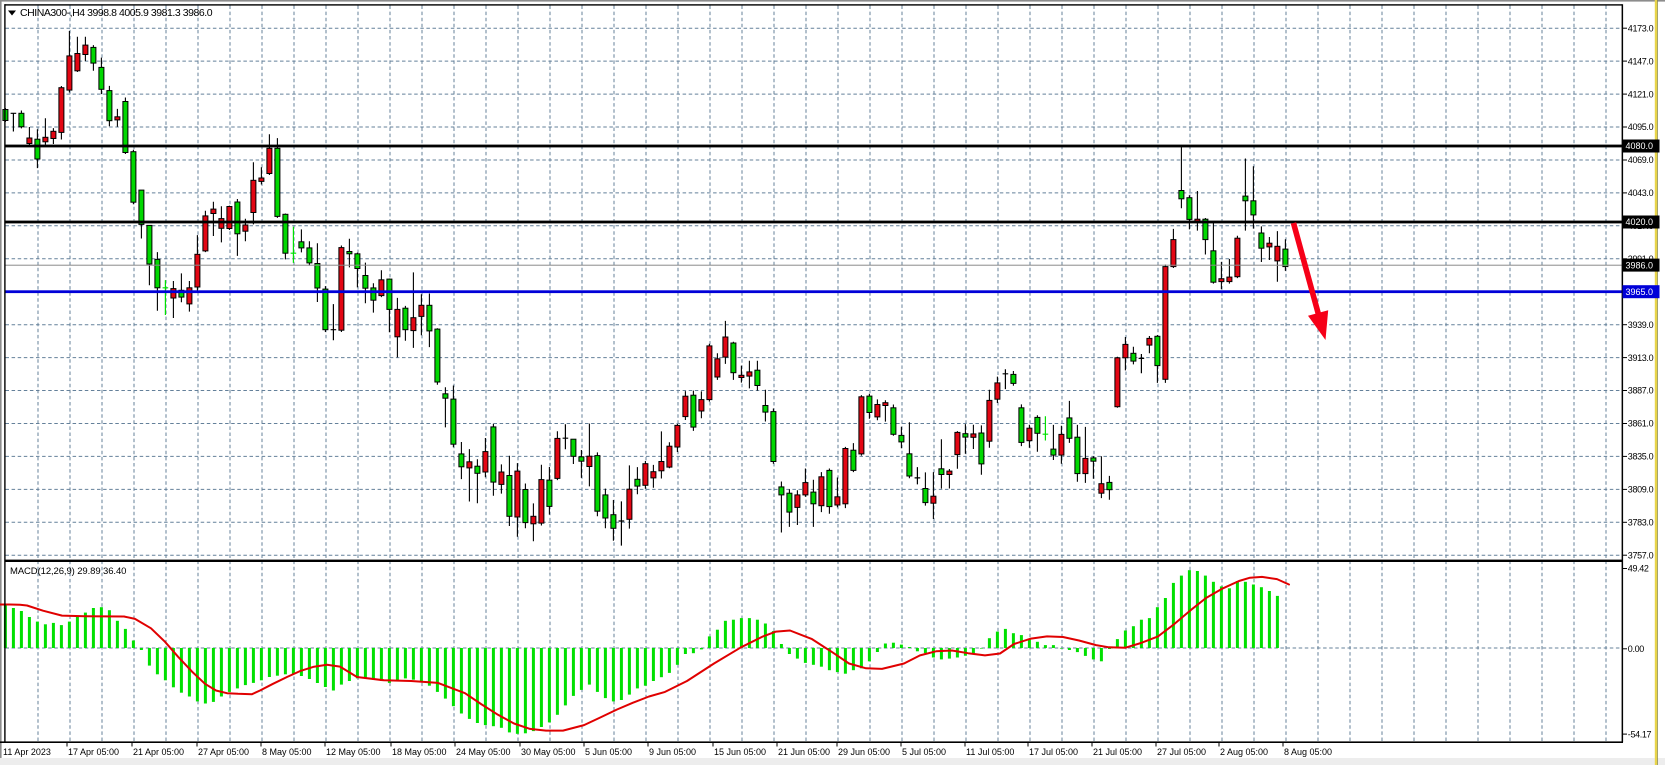 The image size is (1665, 770). Describe the element at coordinates (1641, 457) in the screenshot. I see `svg-text: 3835.0` at that location.